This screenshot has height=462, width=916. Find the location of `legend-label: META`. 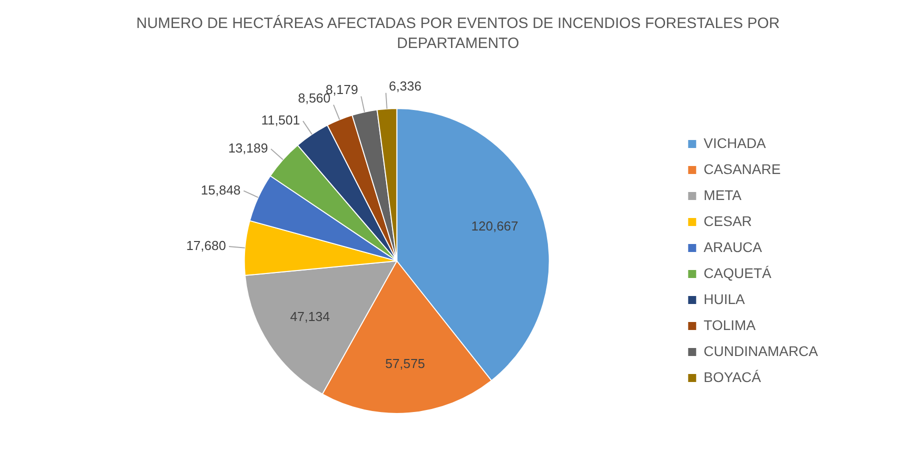

legend-label: META is located at coordinates (723, 194).